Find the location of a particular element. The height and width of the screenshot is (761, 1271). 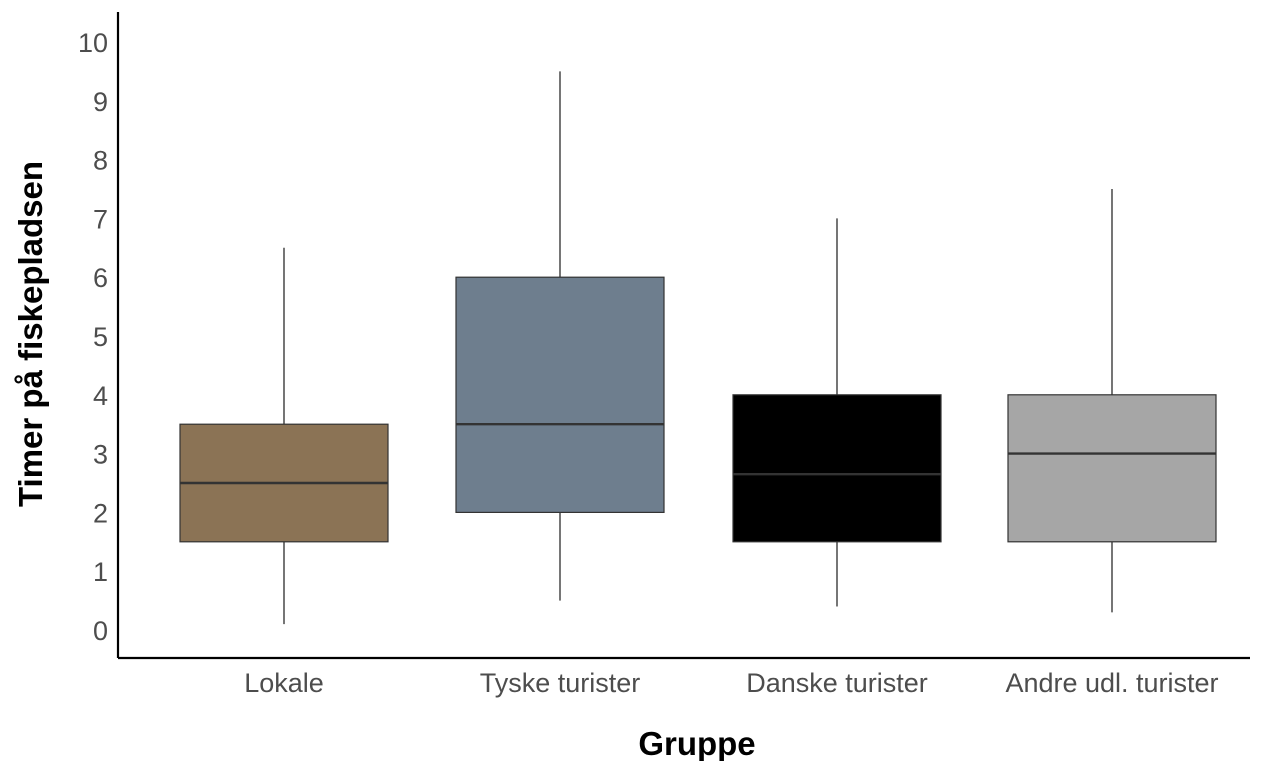

y-tick-label: 0 is located at coordinates (100, 631).